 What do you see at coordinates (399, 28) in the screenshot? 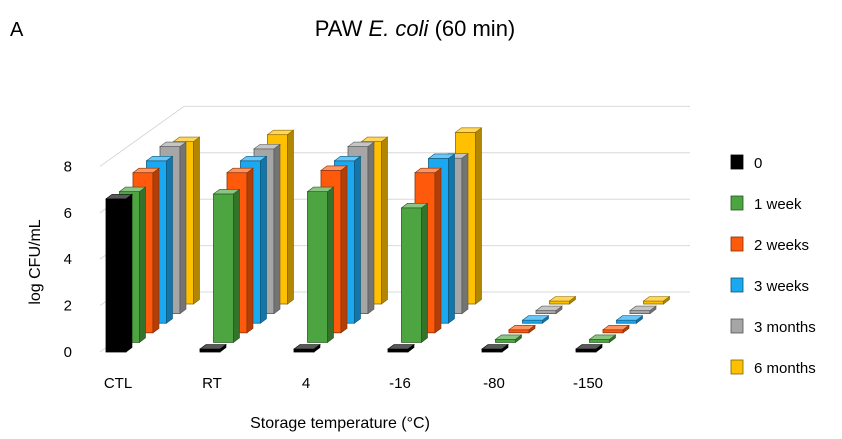
I see `chart-title-species: E. coli` at bounding box center [399, 28].